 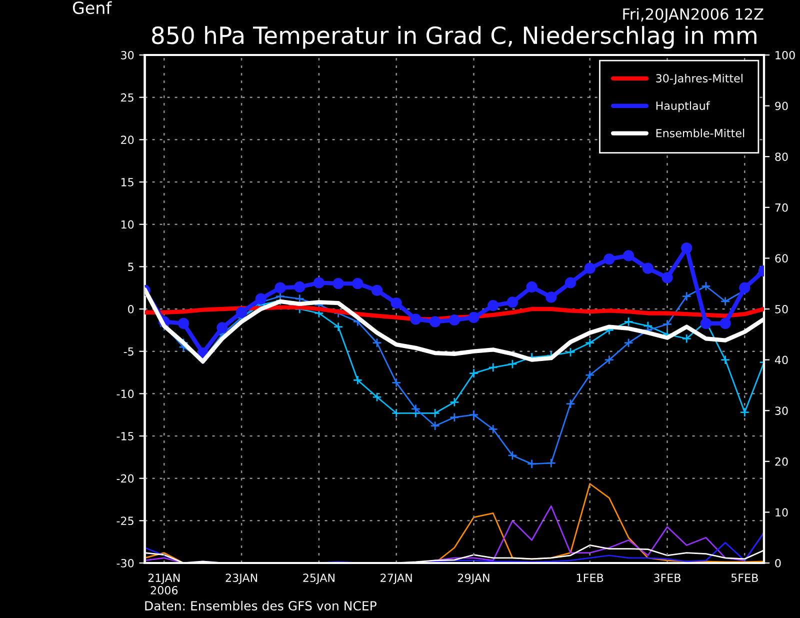 What do you see at coordinates (131, 267) in the screenshot?
I see `y-tick-label: 5` at bounding box center [131, 267].